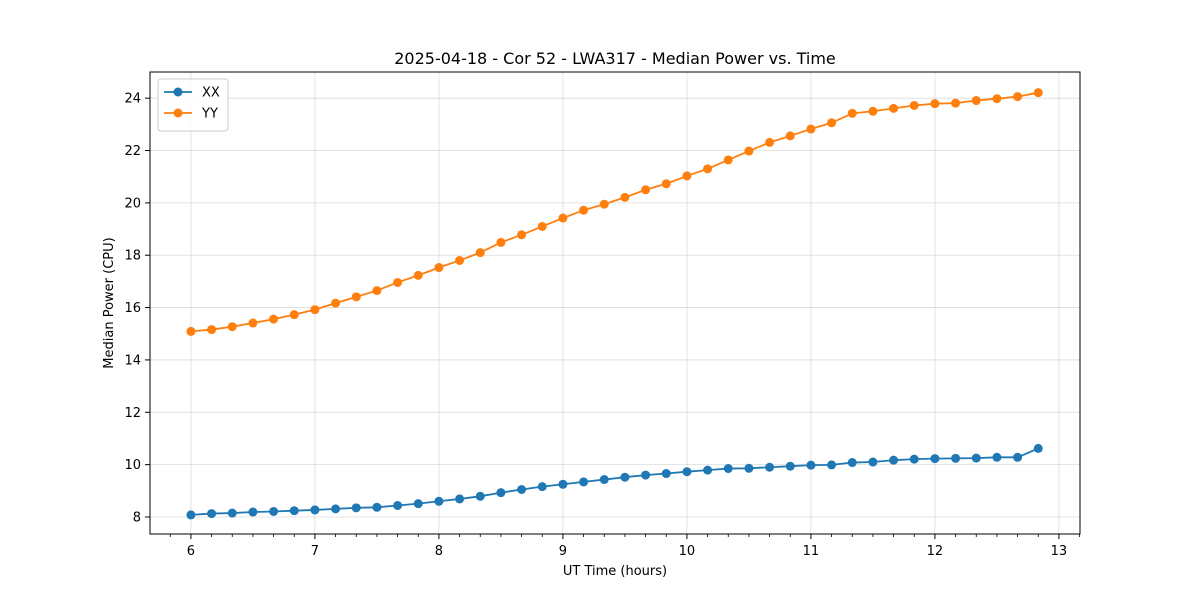  I want to click on y-tick-label: 22, so click(132, 151).